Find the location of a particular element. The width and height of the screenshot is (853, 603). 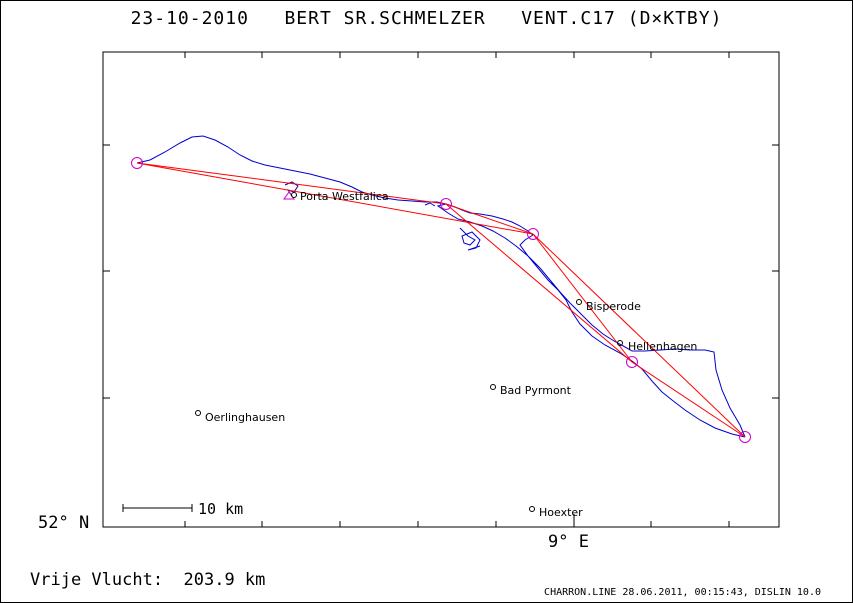

title-vent: VENT.C17 (D×KTBY) is located at coordinates (622, 18).